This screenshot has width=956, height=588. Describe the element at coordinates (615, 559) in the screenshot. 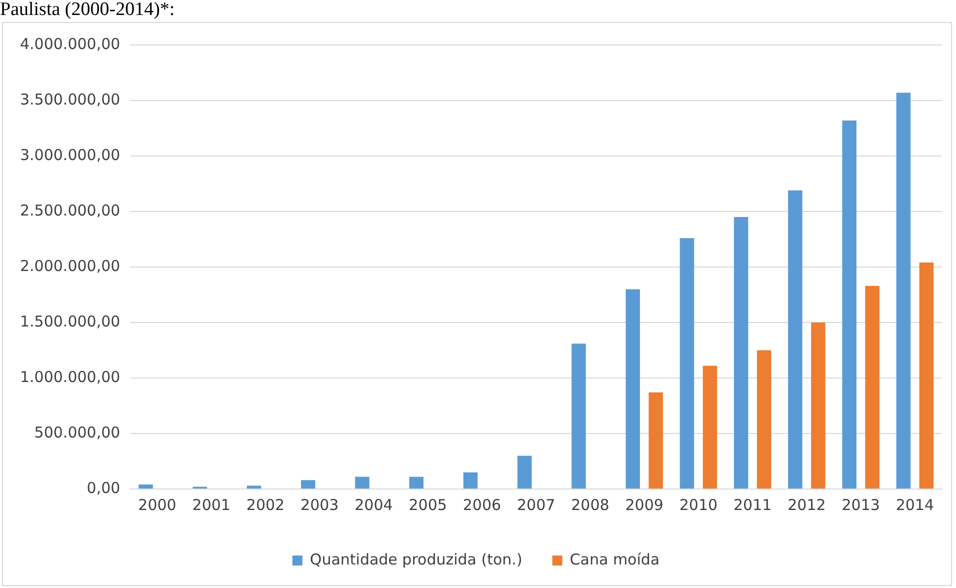

I see `legend-label: Cana moída` at that location.